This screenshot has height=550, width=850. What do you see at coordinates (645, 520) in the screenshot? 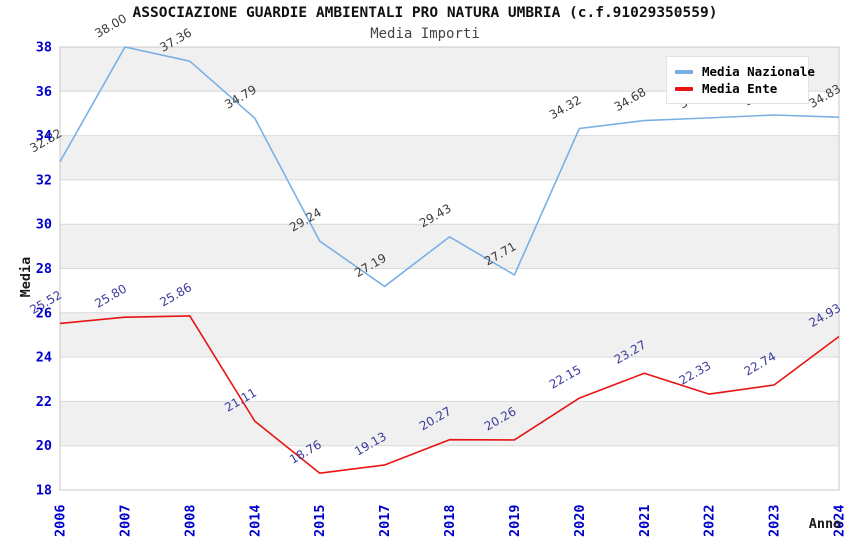
I see `x-tick-label: 2021` at bounding box center [645, 520].